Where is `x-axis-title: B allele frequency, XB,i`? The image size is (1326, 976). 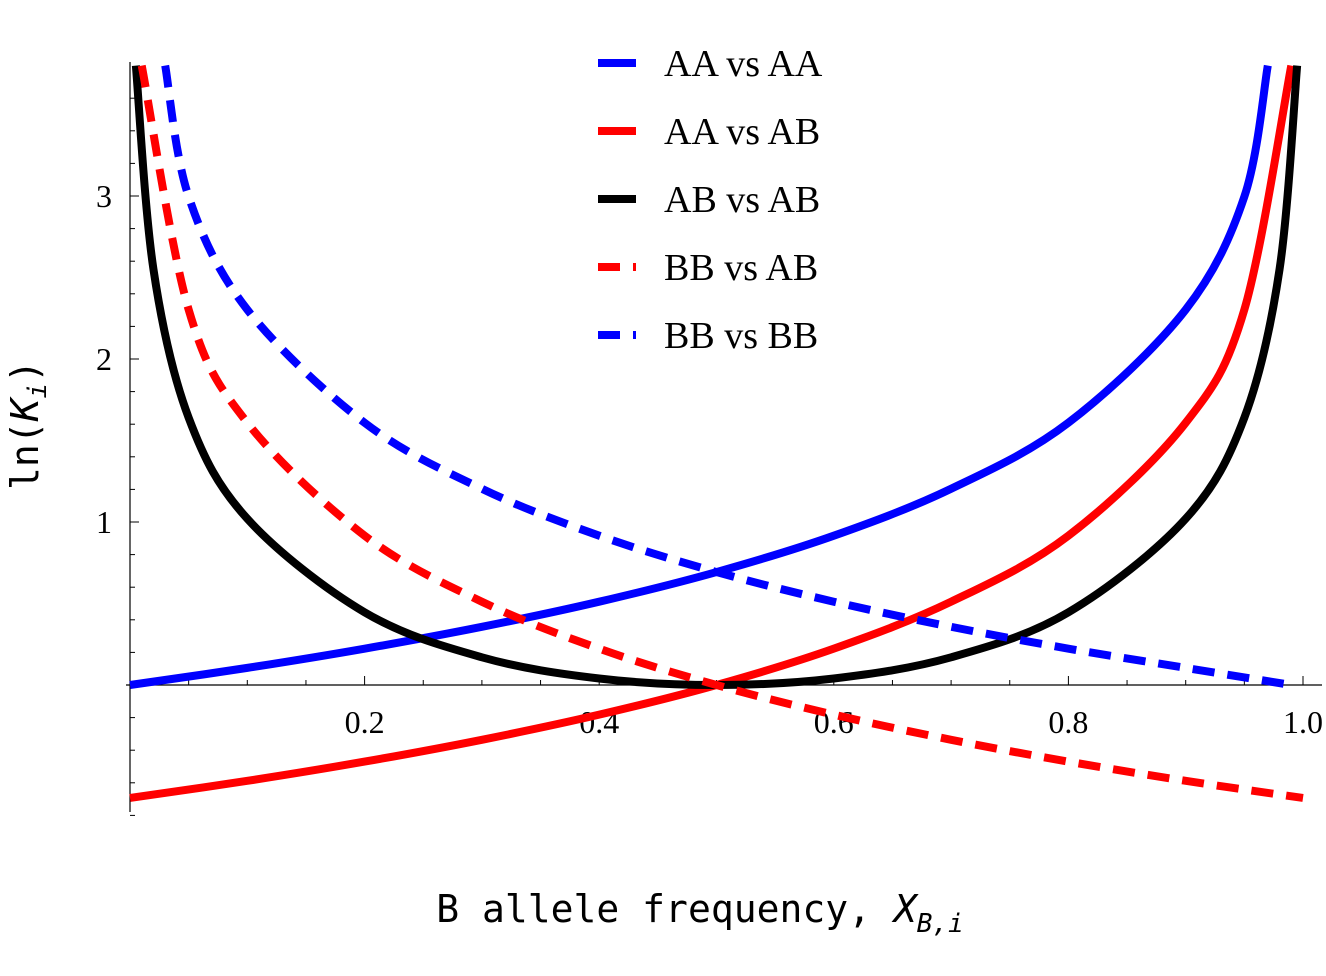
x-axis-title: B allele frequency, XB,i is located at coordinates (699, 913).